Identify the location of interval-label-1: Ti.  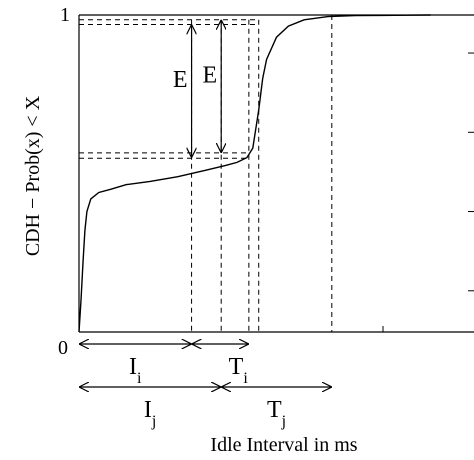
(239, 370).